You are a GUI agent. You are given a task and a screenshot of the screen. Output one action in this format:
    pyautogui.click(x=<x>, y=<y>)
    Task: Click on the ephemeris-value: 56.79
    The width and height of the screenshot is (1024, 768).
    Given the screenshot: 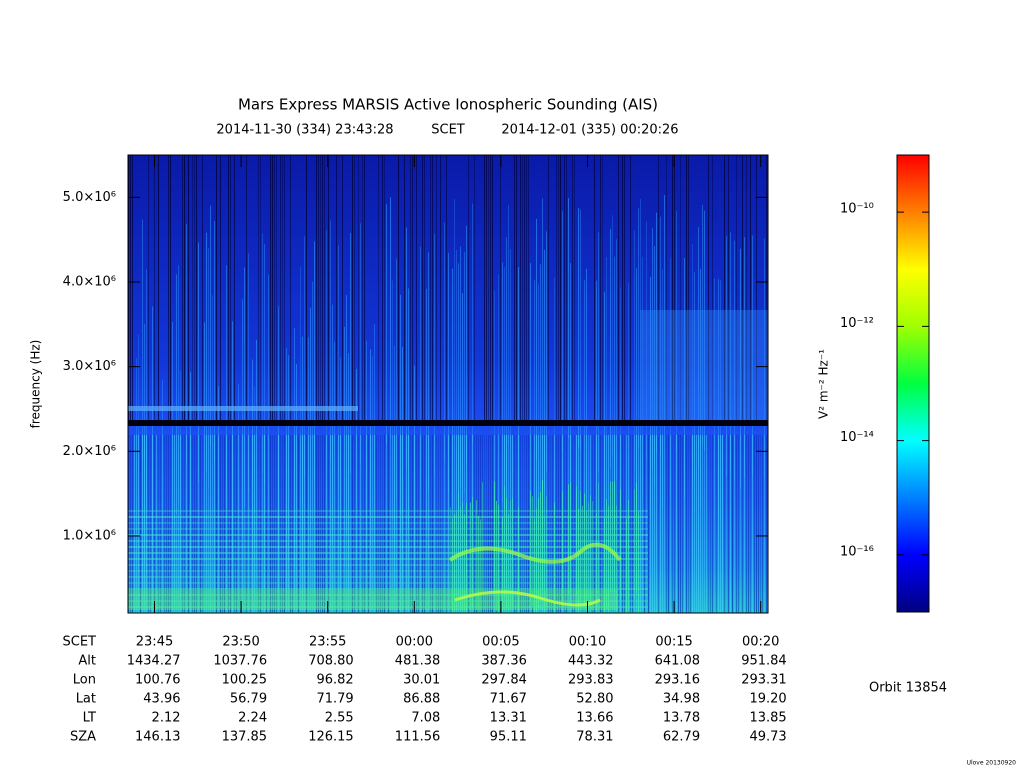 What is the action you would take?
    pyautogui.click(x=248, y=699)
    